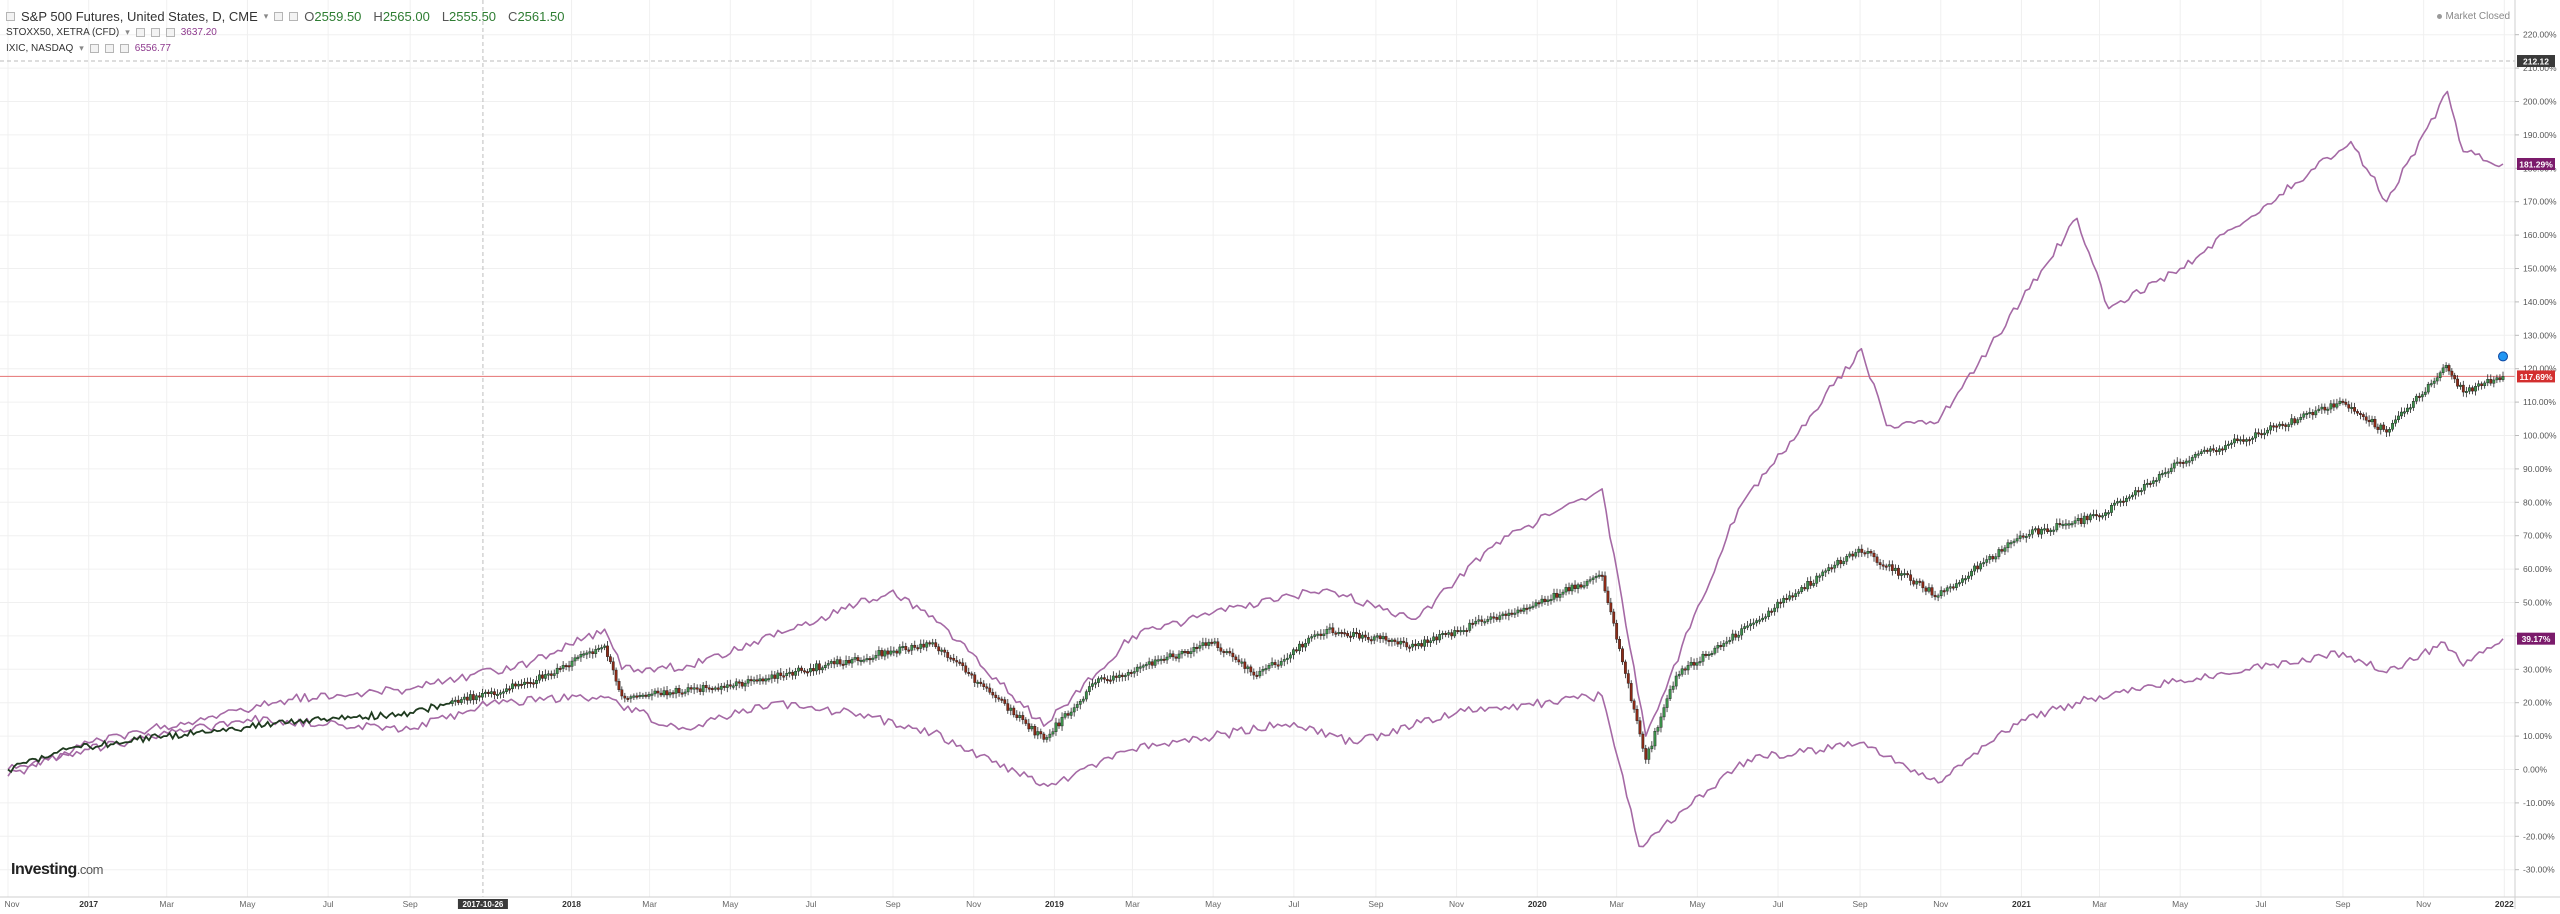 The height and width of the screenshot is (914, 2560). Describe the element at coordinates (124, 48) in the screenshot. I see `close-icon` at that location.